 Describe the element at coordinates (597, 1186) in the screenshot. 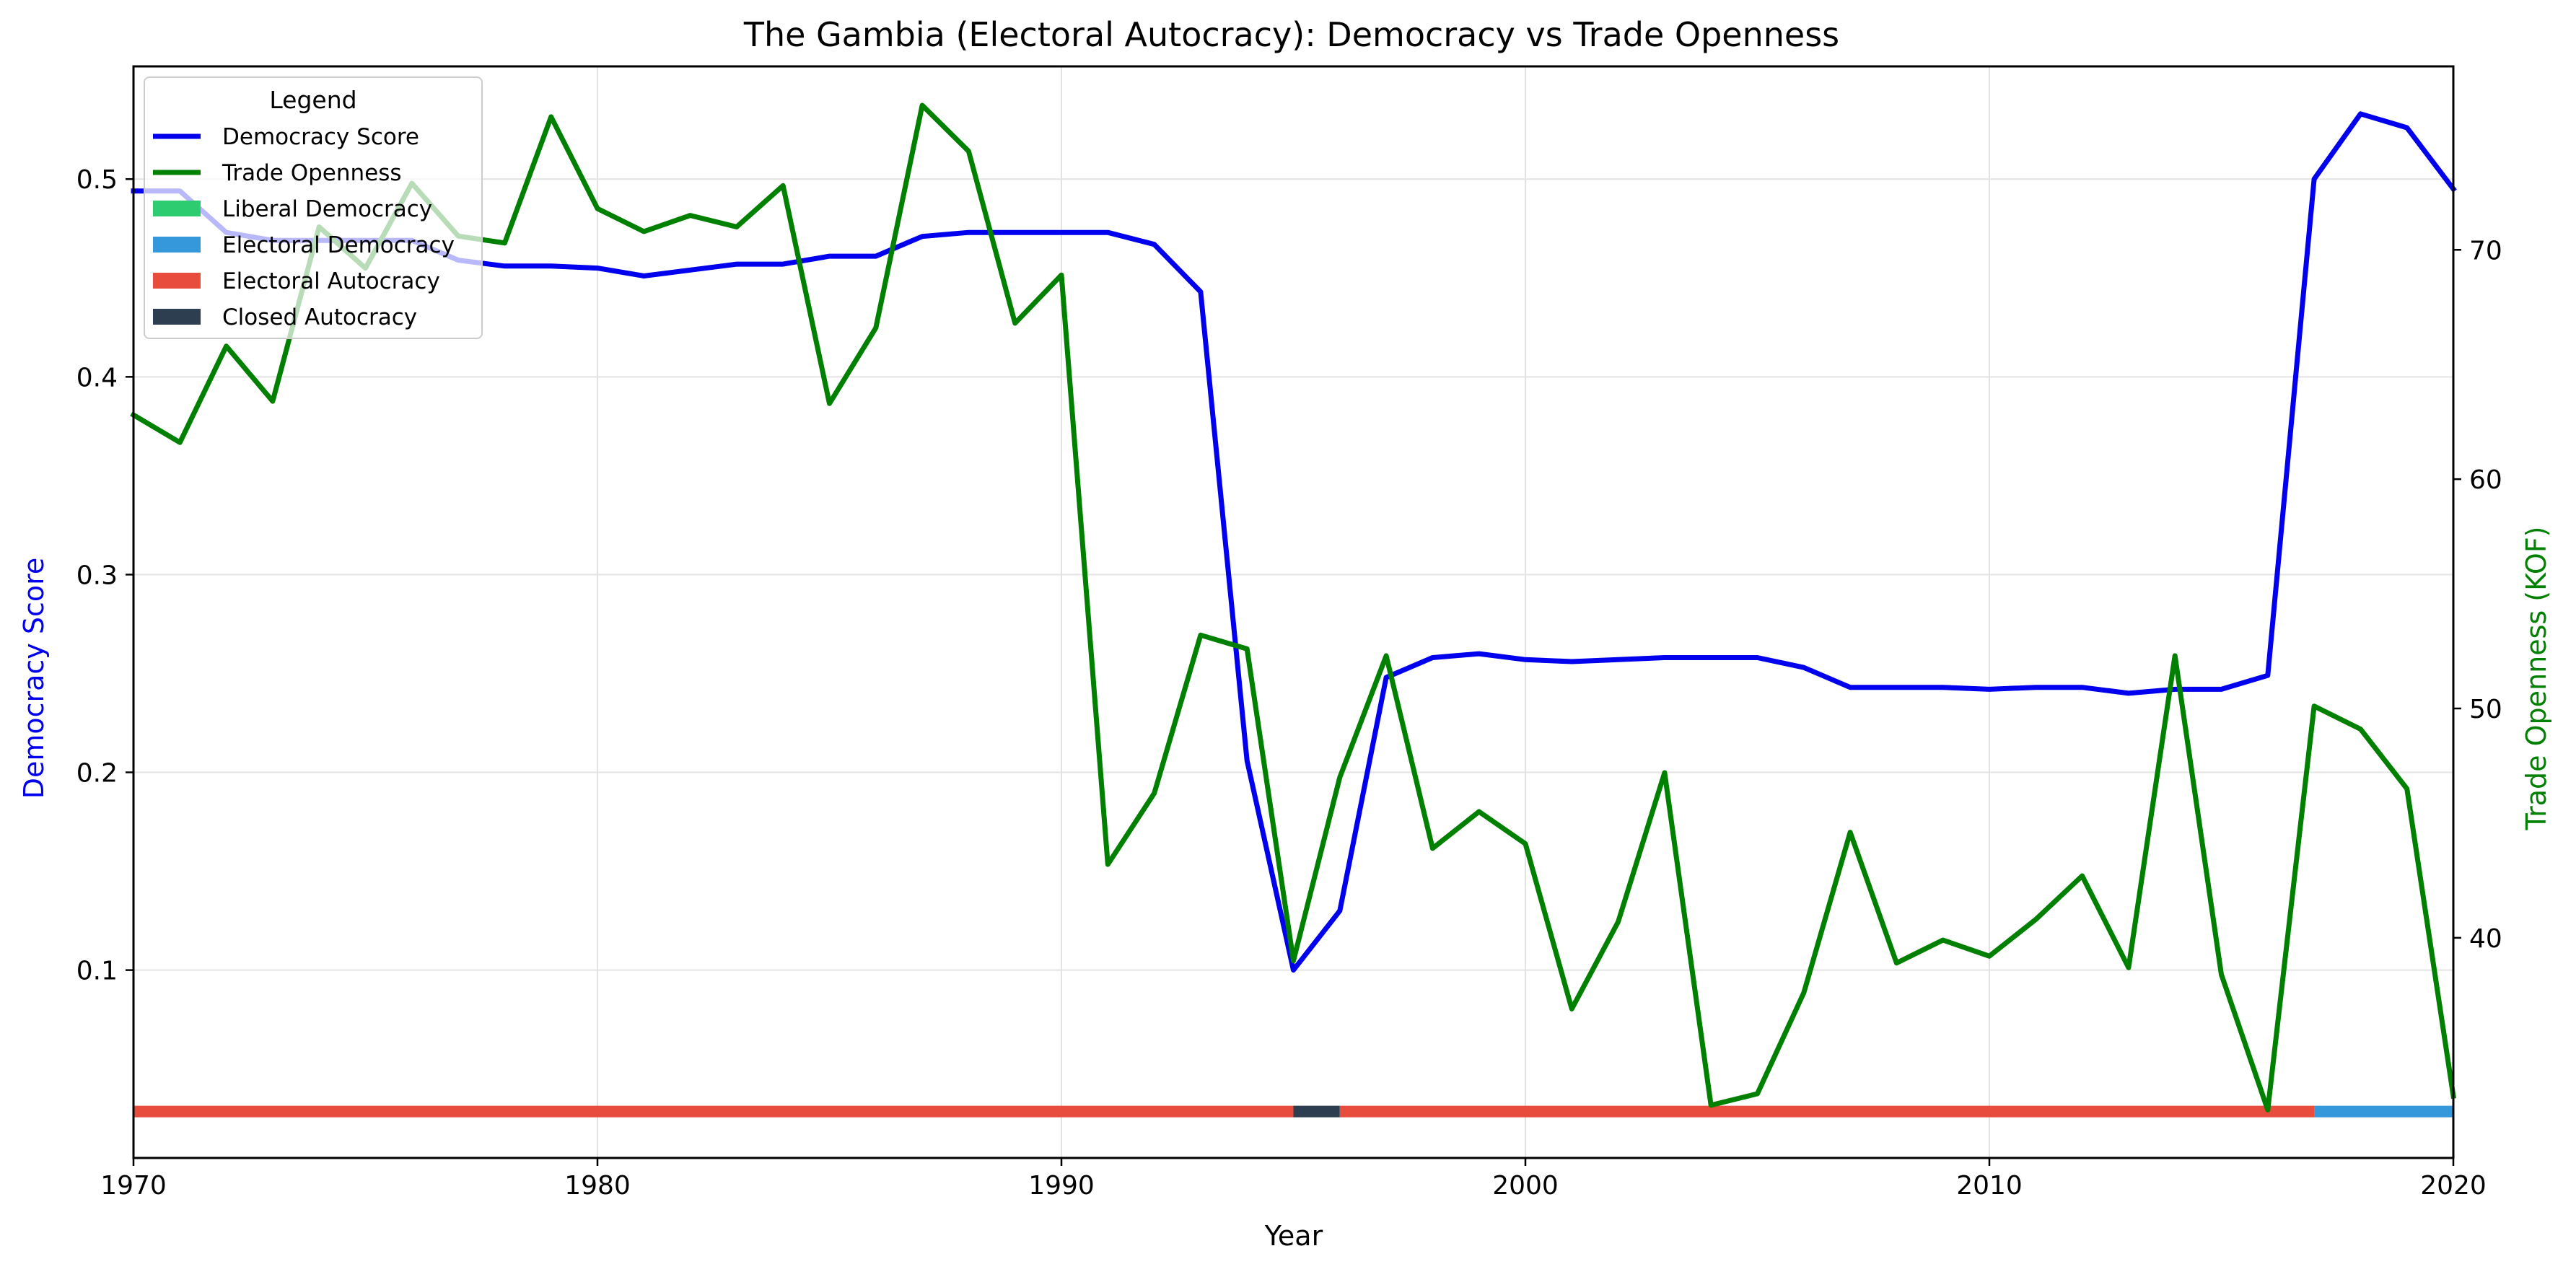

I see `x-tick-label: 1980` at that location.